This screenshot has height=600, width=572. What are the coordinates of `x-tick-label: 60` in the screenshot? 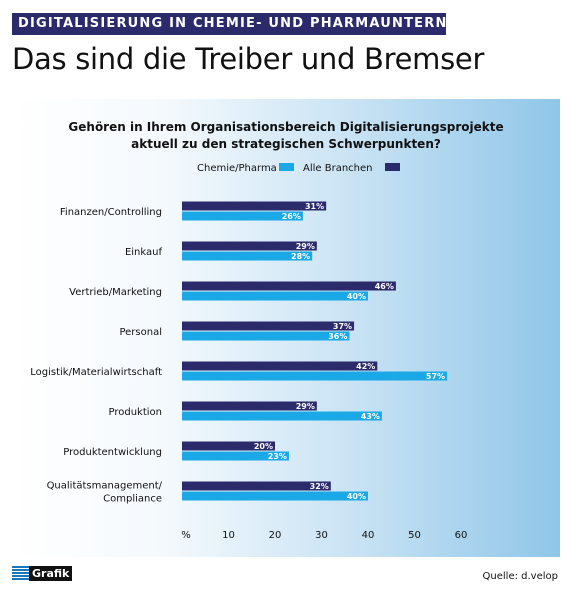 It's located at (461, 535).